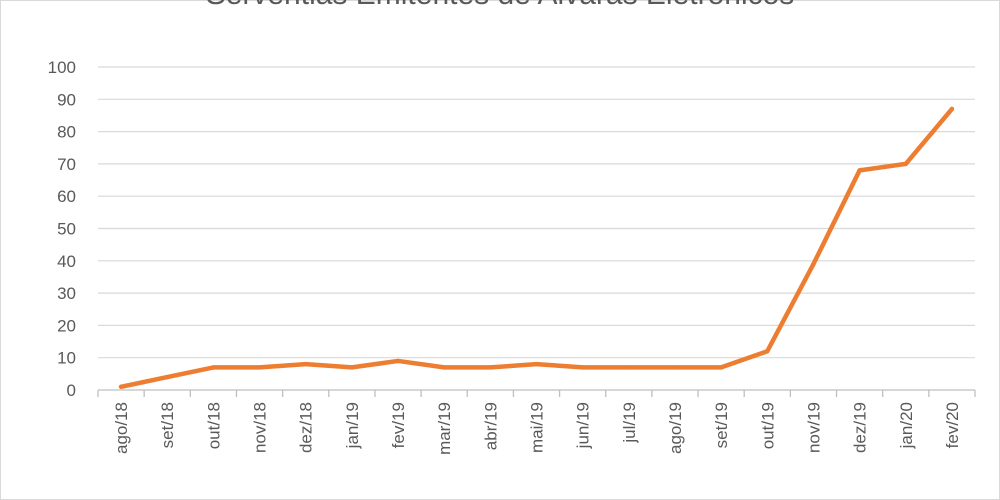 The image size is (1000, 500). Describe the element at coordinates (675, 428) in the screenshot. I see `x-tick-label: ago/19` at that location.